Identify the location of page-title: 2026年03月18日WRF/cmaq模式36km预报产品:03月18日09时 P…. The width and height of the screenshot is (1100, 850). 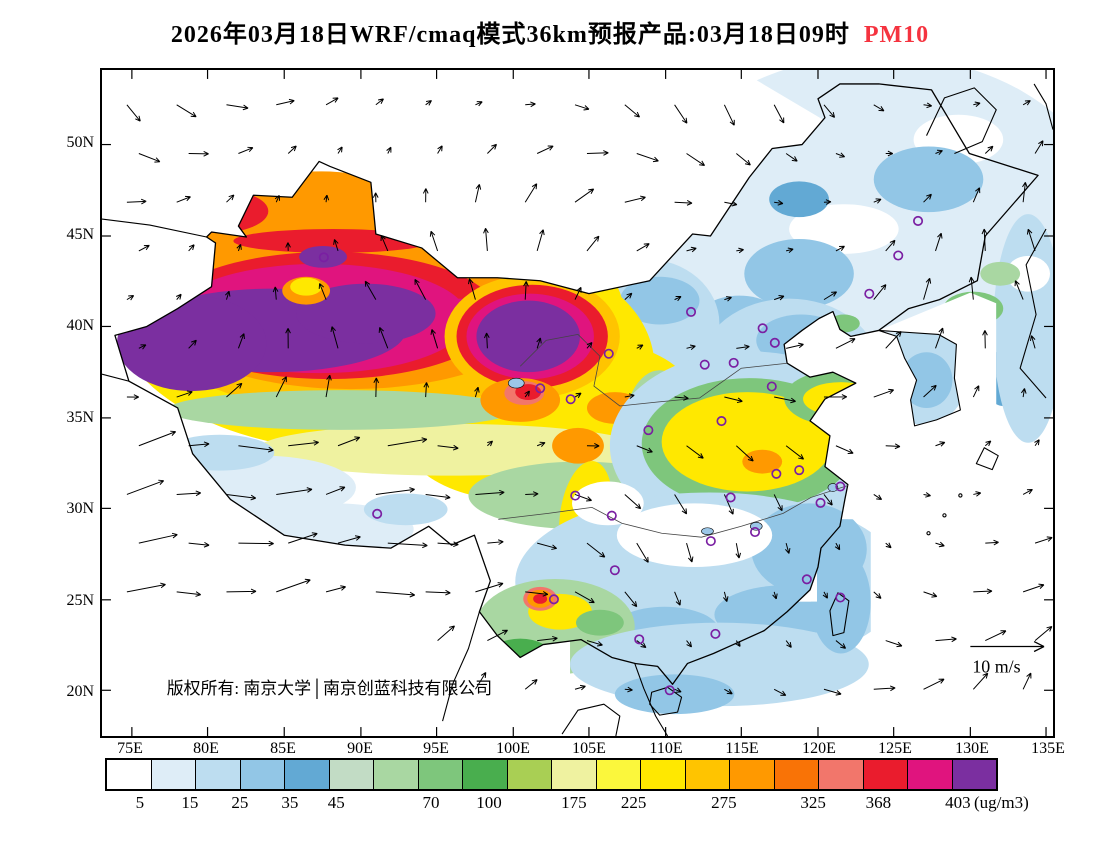
(550, 31).